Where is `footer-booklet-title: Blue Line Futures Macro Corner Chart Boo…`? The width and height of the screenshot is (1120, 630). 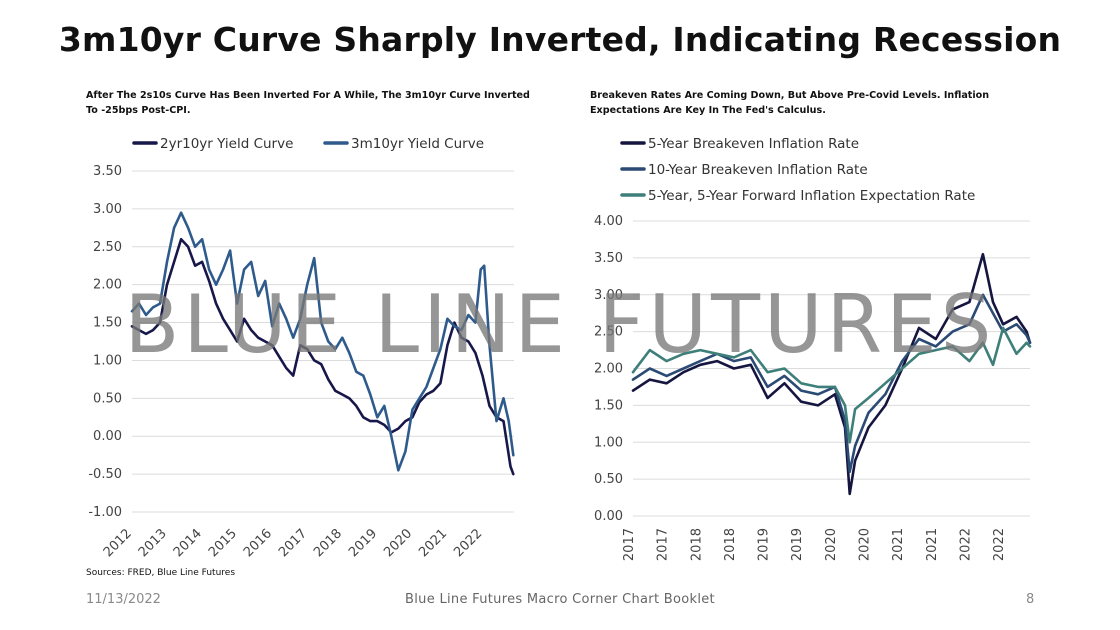 footer-booklet-title: Blue Line Futures Macro Corner Chart Boo… is located at coordinates (560, 599).